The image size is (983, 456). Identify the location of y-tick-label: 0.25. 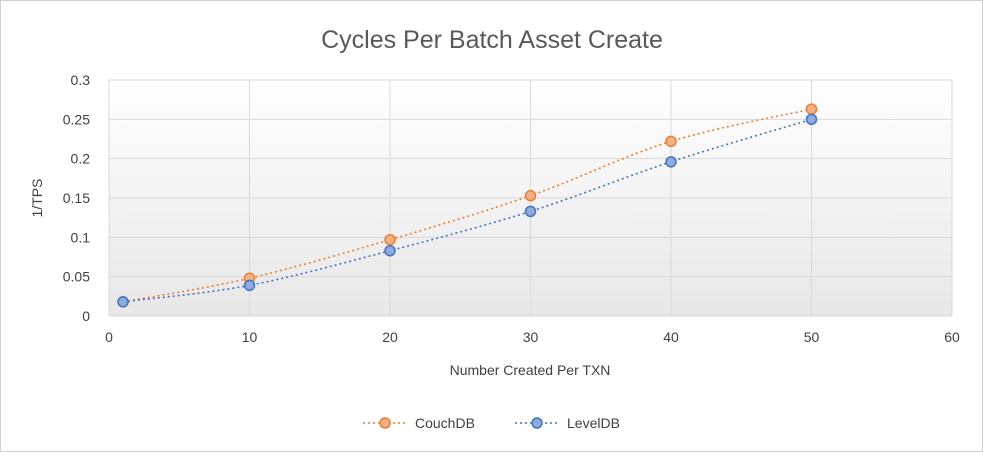
(76, 119).